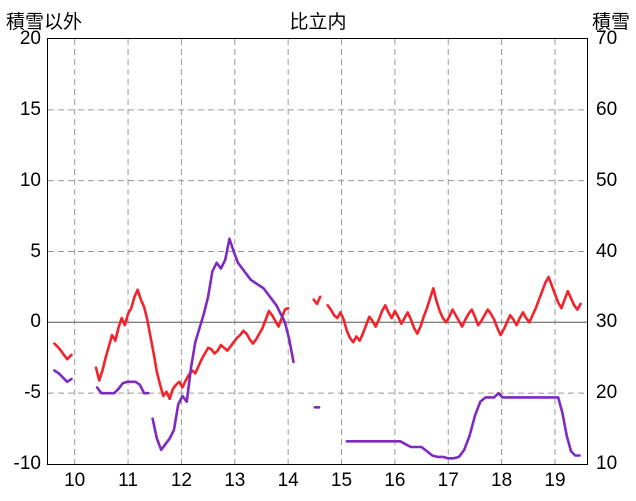 The image size is (636, 501). What do you see at coordinates (341, 480) in the screenshot?
I see `x-tick-15: 15` at bounding box center [341, 480].